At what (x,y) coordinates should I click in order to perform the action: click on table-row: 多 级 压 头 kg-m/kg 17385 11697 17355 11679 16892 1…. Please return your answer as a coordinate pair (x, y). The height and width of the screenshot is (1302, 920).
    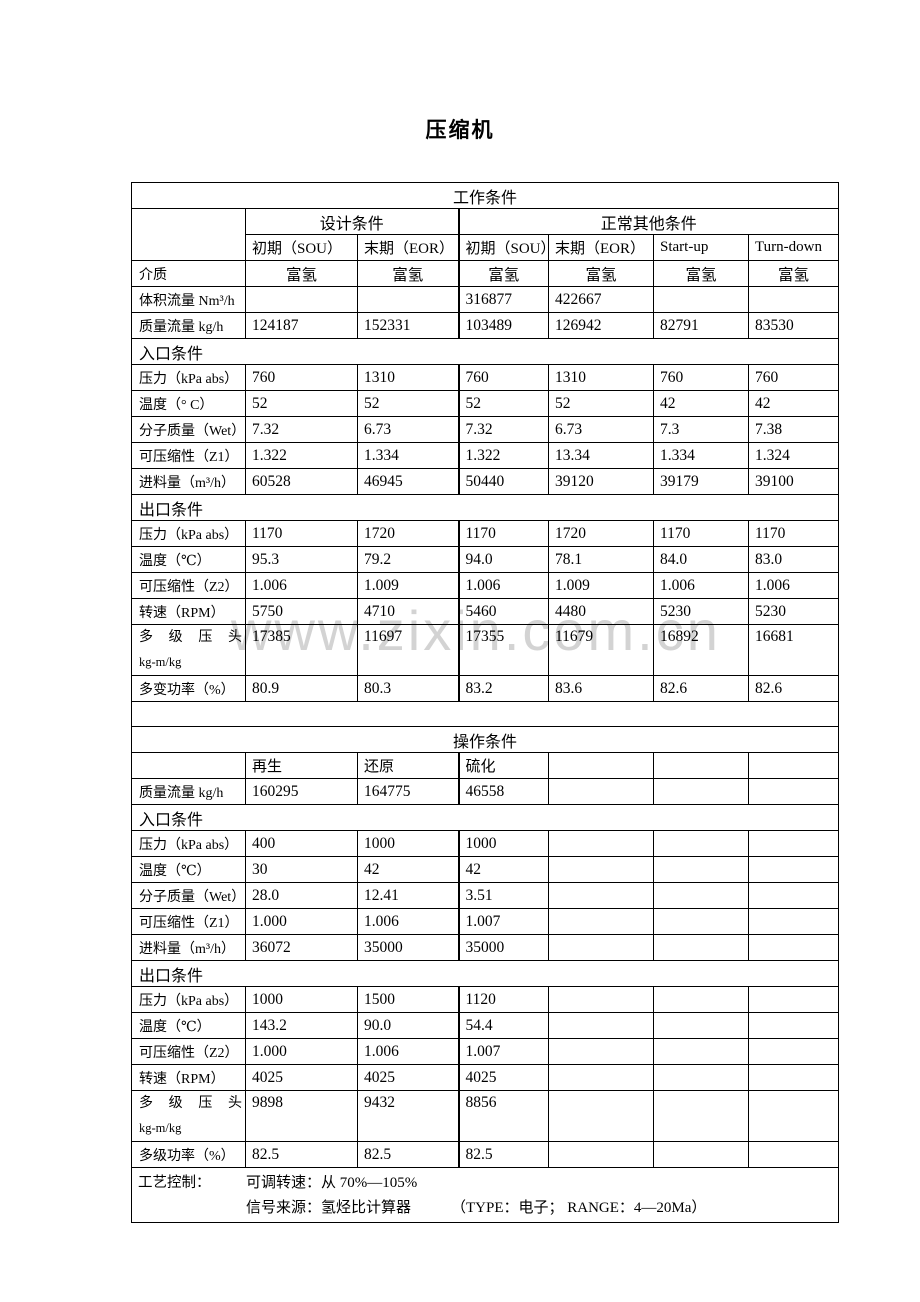
    Looking at the image, I should click on (485, 650).